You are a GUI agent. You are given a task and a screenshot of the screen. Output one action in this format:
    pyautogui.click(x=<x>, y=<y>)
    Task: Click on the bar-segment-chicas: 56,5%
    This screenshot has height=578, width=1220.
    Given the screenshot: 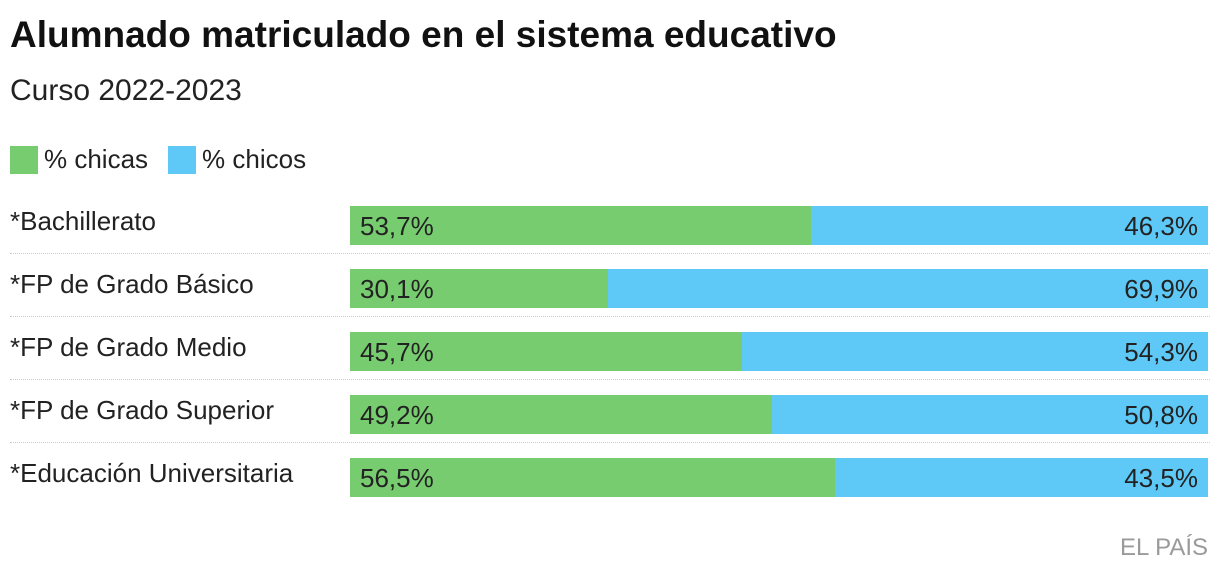 What is the action you would take?
    pyautogui.click(x=592, y=477)
    